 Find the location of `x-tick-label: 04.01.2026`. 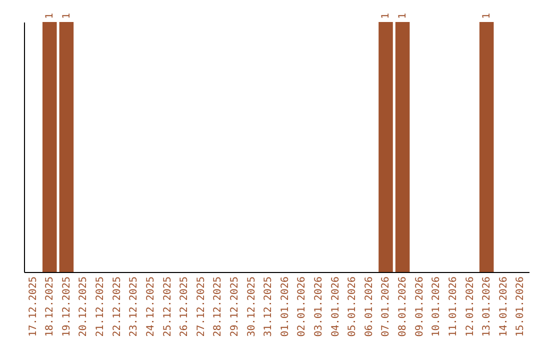

x-tick-label: 04.01.2026 is located at coordinates (336, 306).